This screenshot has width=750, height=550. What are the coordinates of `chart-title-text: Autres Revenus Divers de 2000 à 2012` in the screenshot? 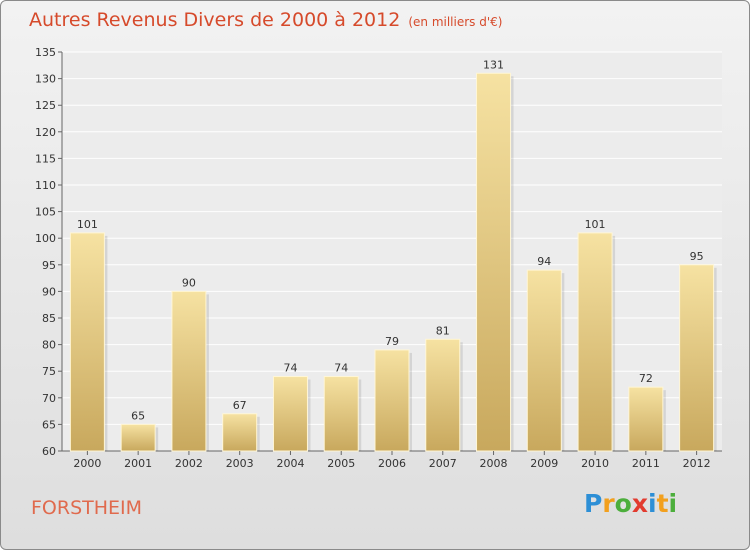 It's located at (215, 20).